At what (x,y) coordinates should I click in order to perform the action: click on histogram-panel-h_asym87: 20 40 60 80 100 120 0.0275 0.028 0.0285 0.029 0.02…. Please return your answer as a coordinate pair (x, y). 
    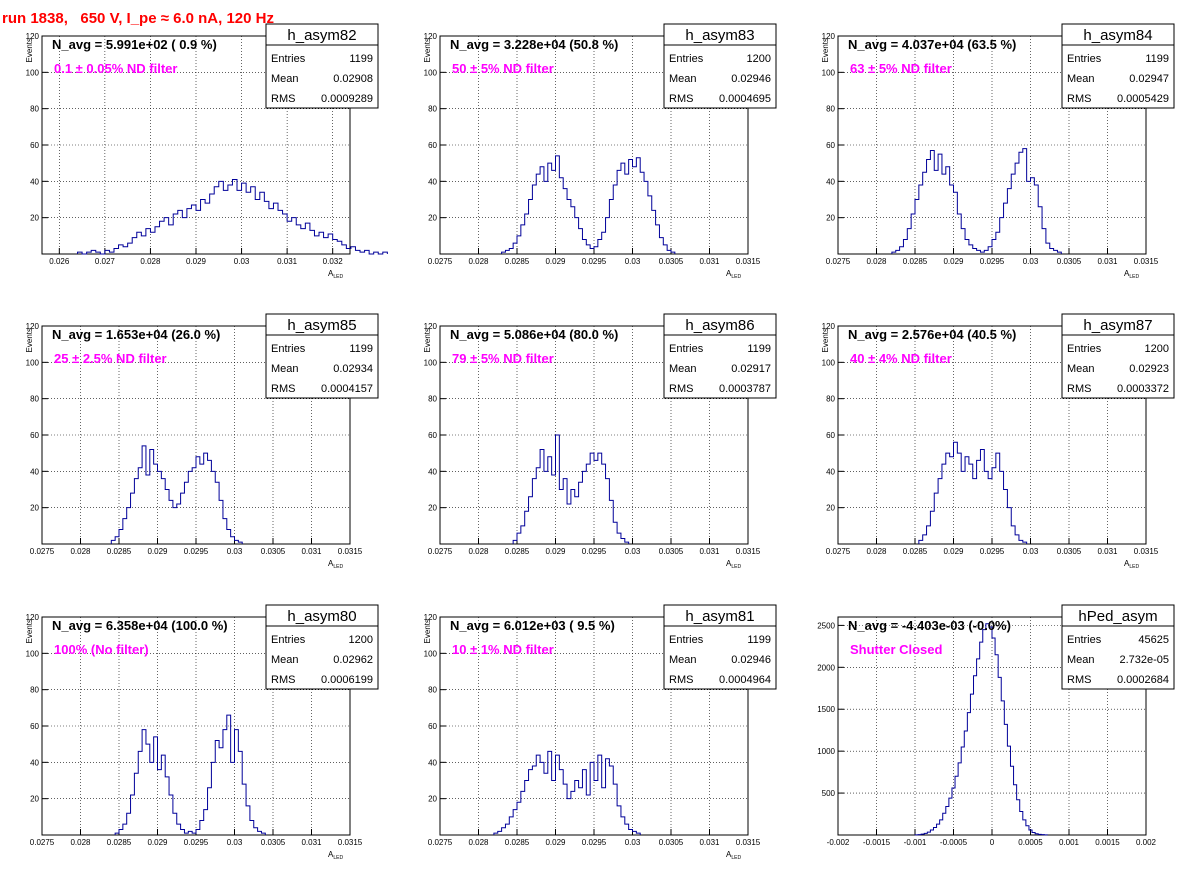
    Looking at the image, I should click on (998, 441).